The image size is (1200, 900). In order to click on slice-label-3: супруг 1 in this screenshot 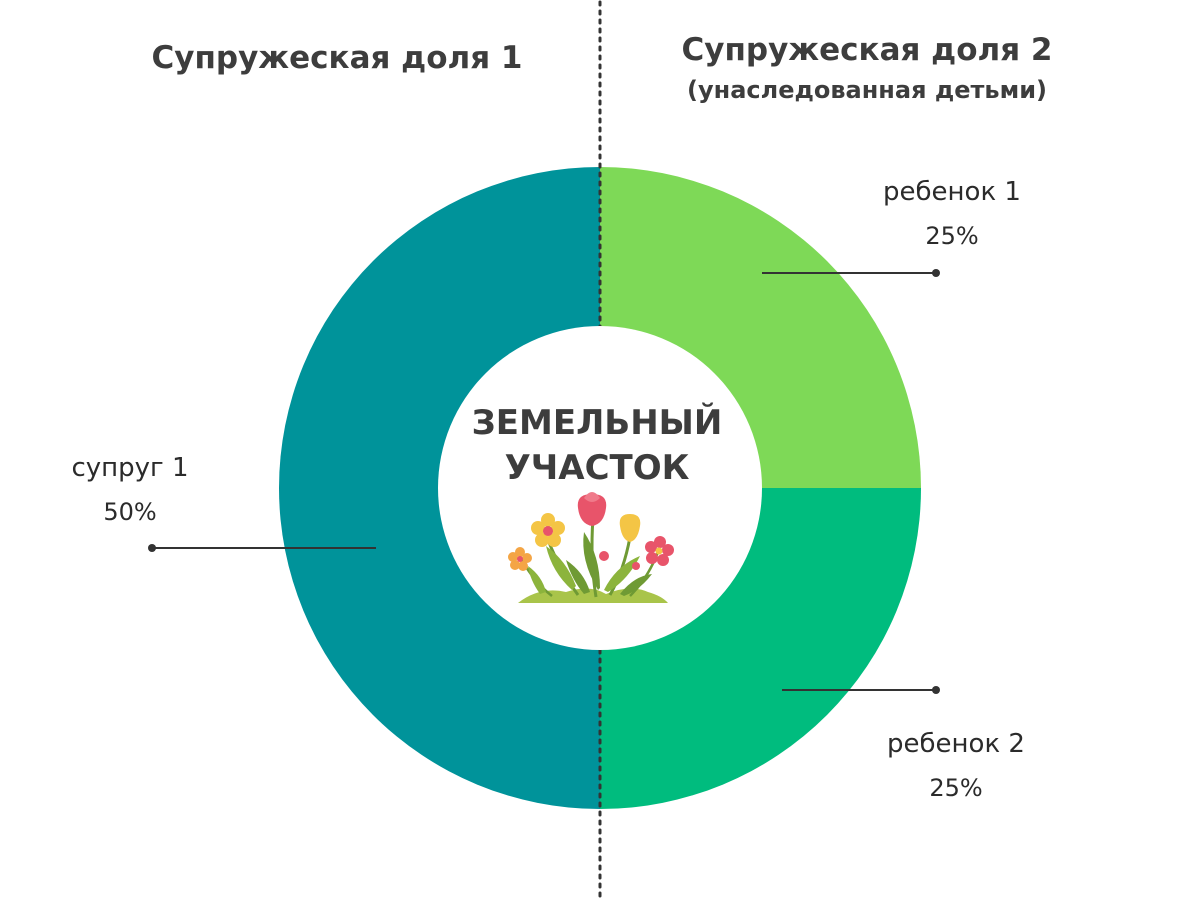, I will do `click(129, 468)`.